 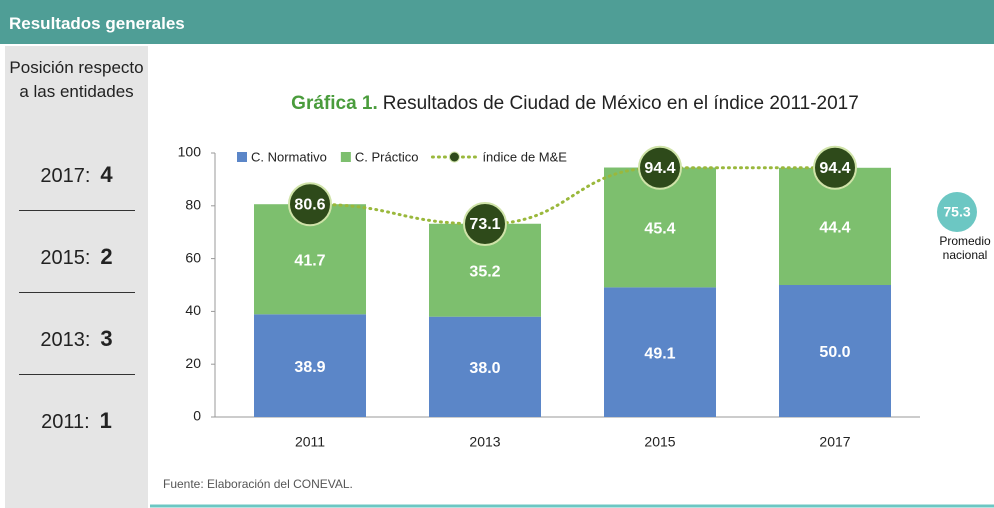 I want to click on ranking-value: 4, so click(x=106, y=174).